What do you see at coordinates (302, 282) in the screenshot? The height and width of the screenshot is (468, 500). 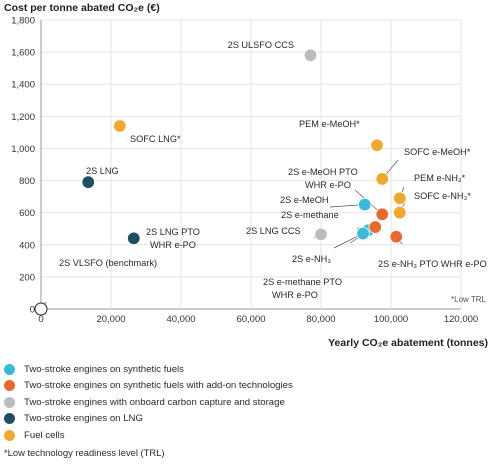 I see `point-label: 2S e-methane PTO` at bounding box center [302, 282].